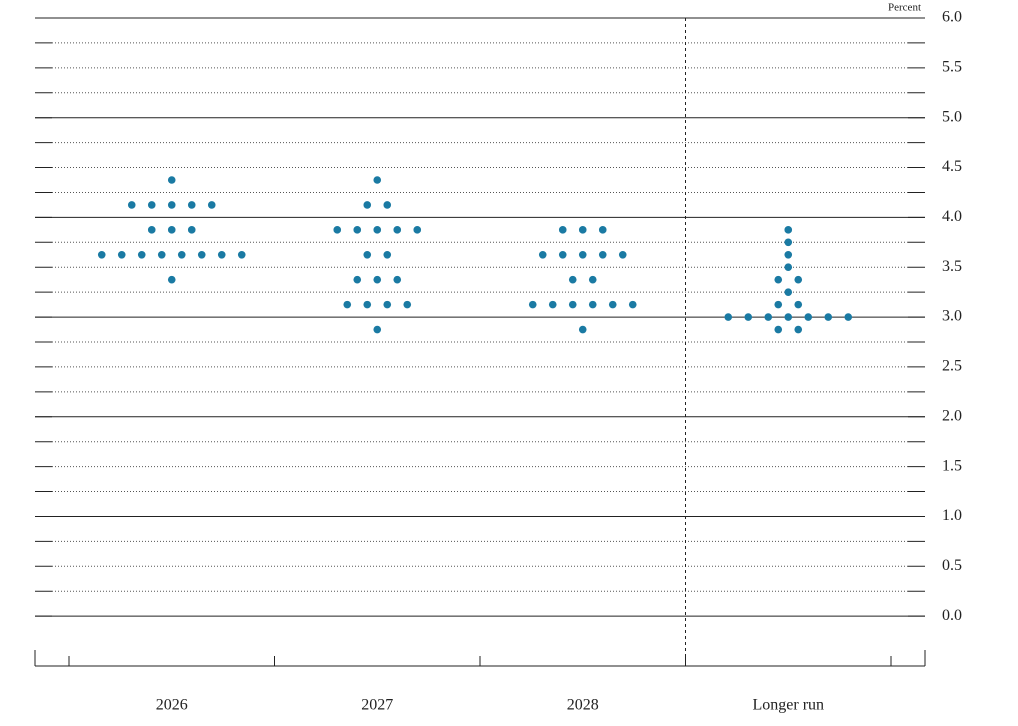 This screenshot has width=1018, height=726. What do you see at coordinates (952, 116) in the screenshot?
I see `y-tick-label: 5.0` at bounding box center [952, 116].